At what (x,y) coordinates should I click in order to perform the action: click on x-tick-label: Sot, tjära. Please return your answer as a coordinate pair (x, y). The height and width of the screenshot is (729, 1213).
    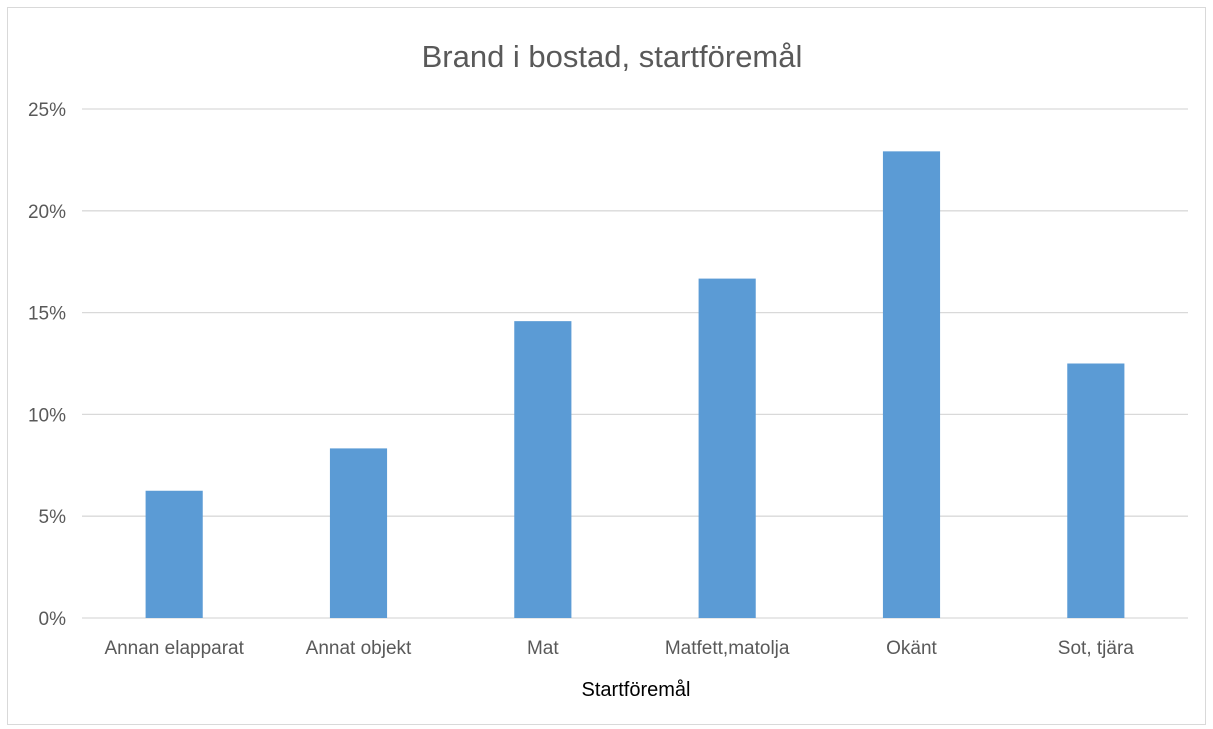
    Looking at the image, I should click on (1096, 648).